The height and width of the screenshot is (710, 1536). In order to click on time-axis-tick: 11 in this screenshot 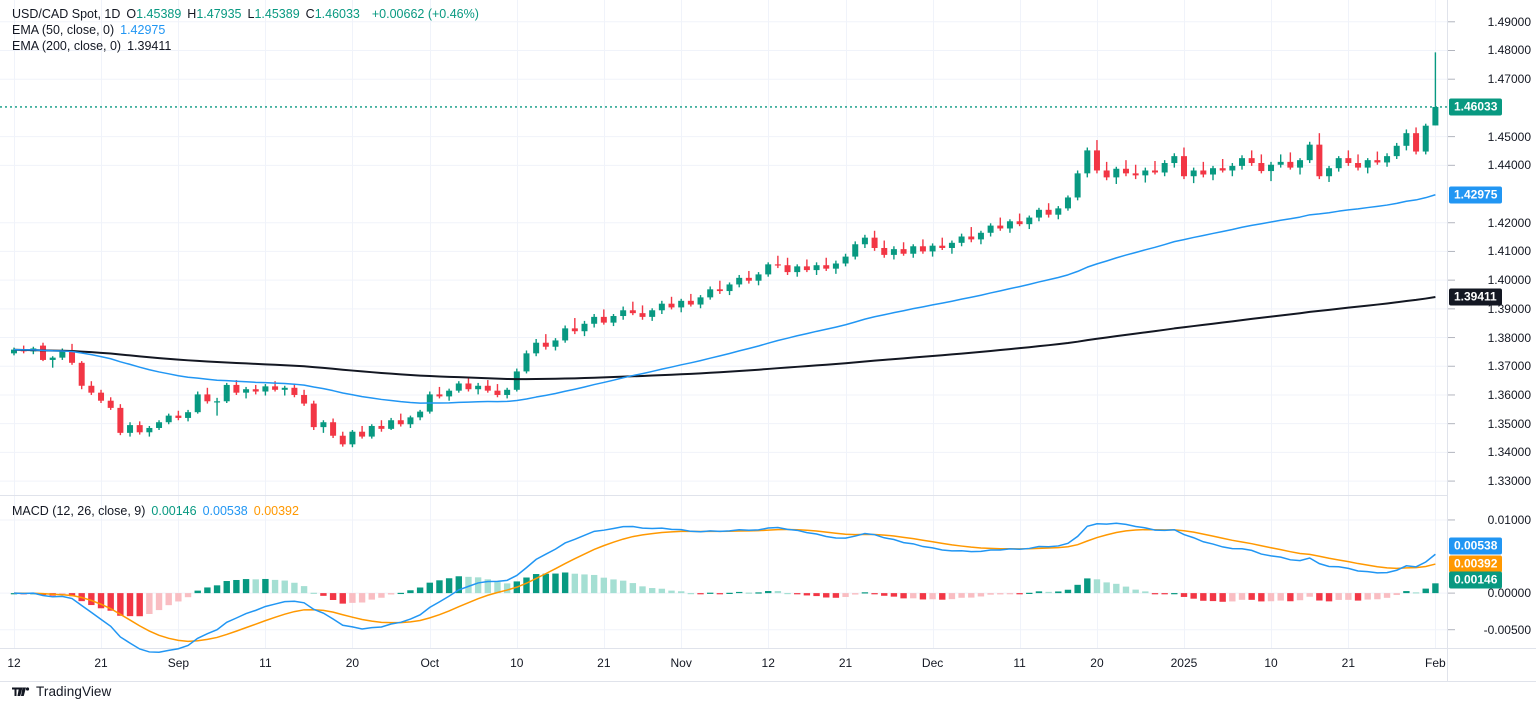, I will do `click(1019, 663)`.